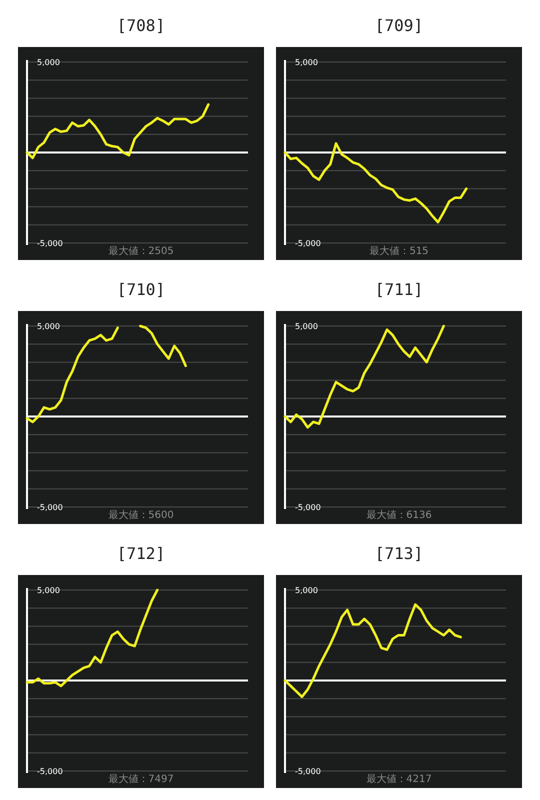 This screenshot has width=540, height=800. I want to click on text: 最大値：5600, so click(141, 515).